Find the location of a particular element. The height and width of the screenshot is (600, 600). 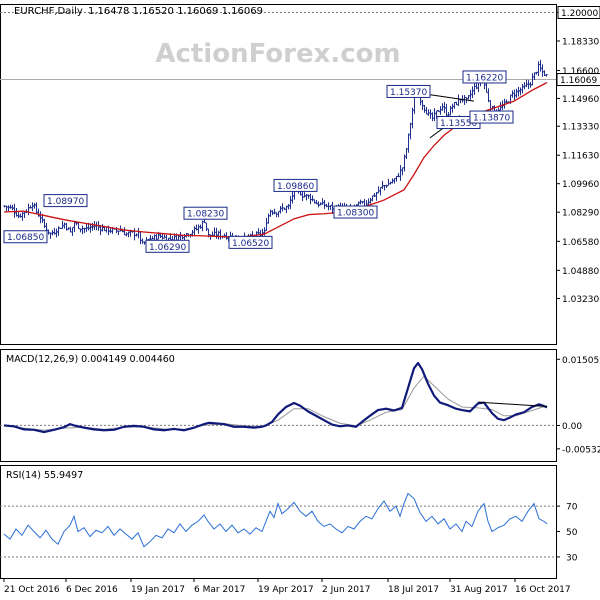

macd-title: MACD(12,26,9) 0.004149 0.004460 is located at coordinates (90, 359).